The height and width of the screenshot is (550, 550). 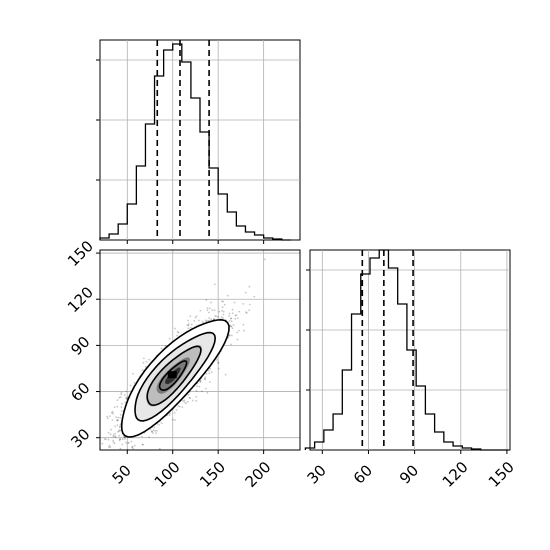 What do you see at coordinates (455, 474) in the screenshot?
I see `x-tick-label: 120` at bounding box center [455, 474].